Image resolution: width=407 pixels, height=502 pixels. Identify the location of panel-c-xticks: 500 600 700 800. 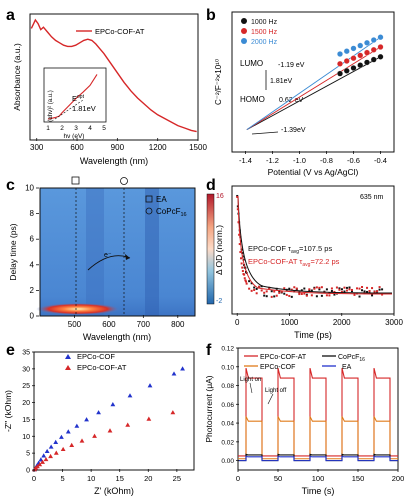
(126, 322).